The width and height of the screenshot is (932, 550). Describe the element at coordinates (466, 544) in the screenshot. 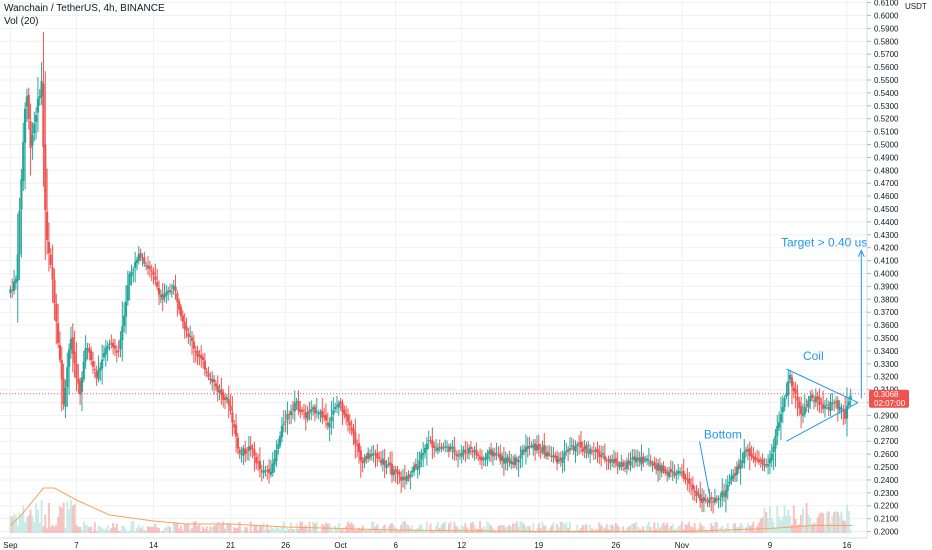

I see `time-axis-panel` at that location.